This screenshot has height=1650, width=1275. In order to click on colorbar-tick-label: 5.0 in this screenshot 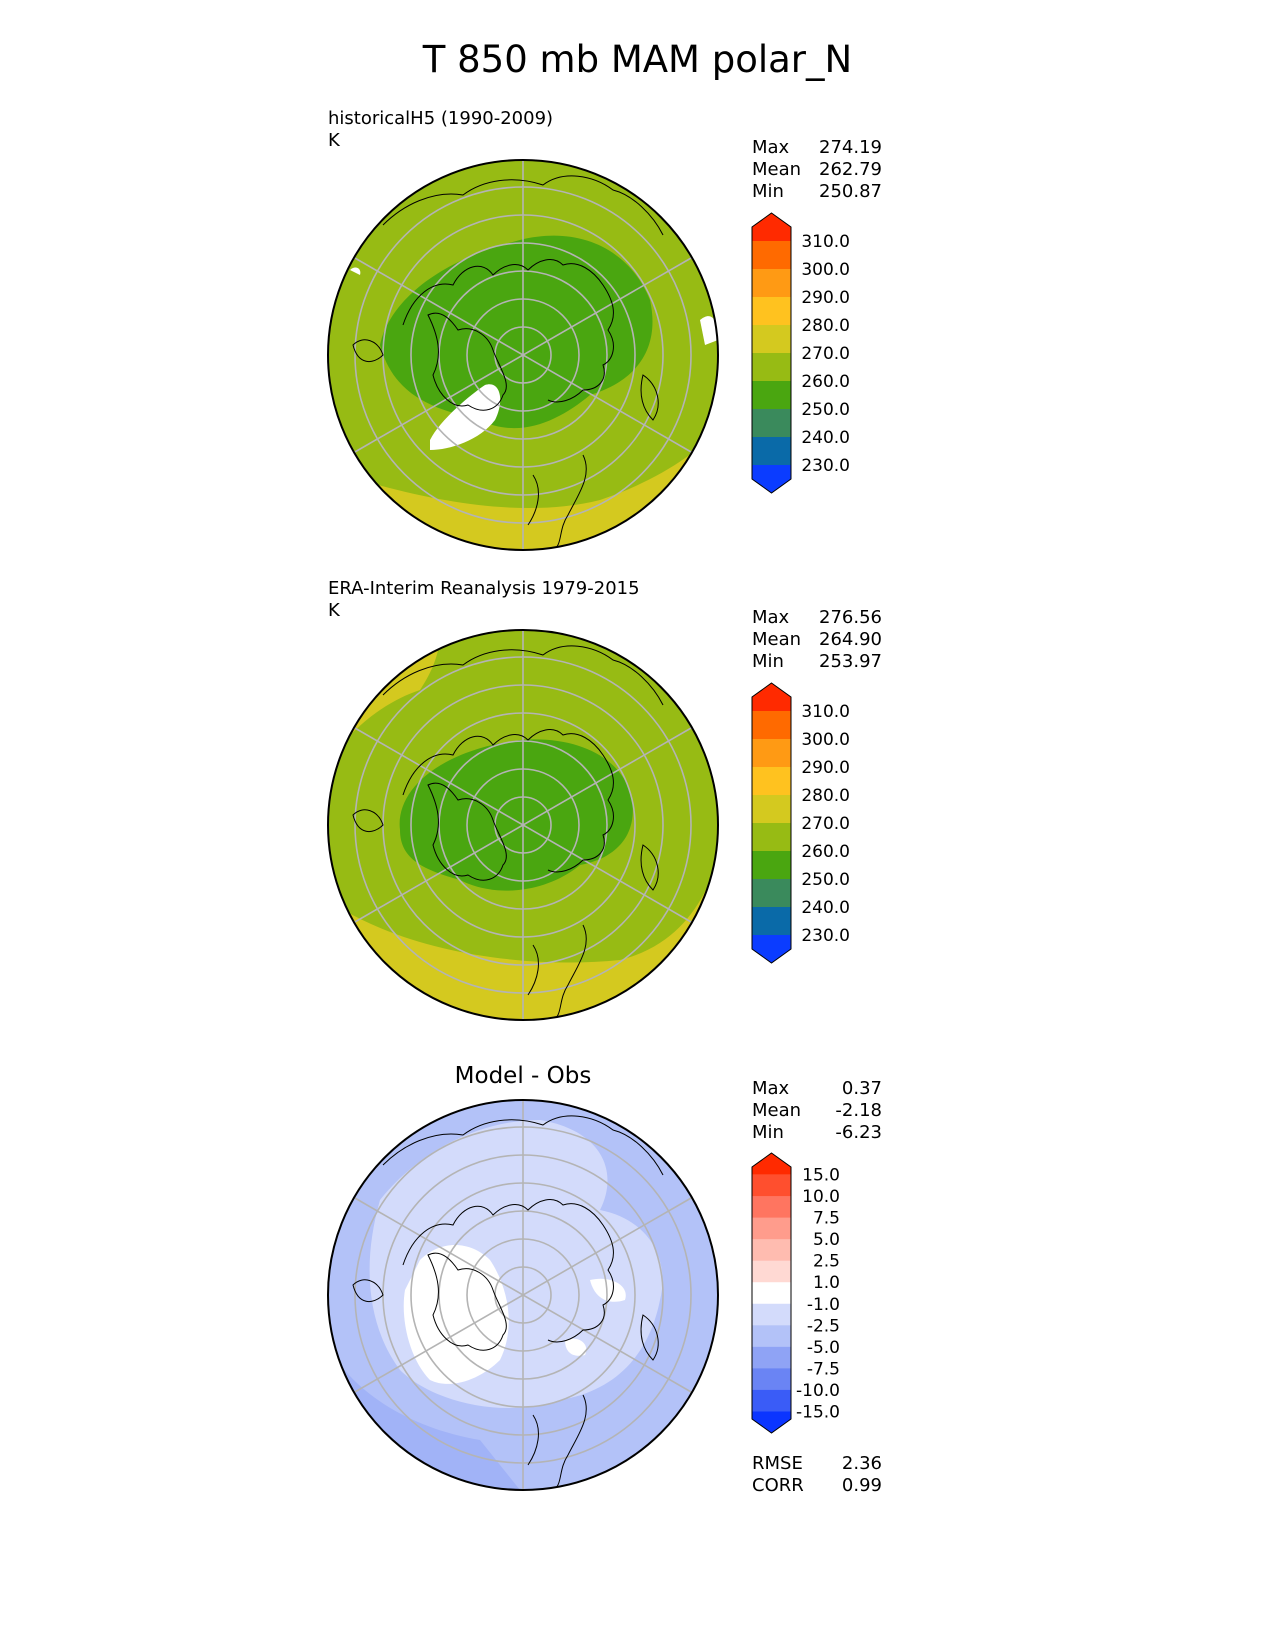, I will do `click(826, 1240)`.